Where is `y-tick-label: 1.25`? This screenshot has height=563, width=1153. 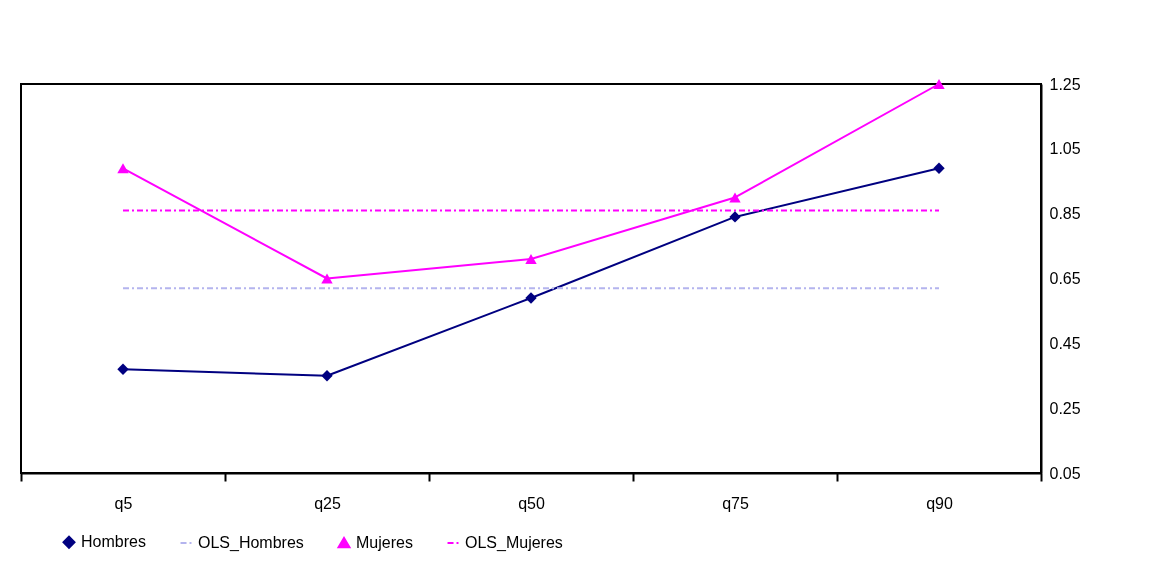 y-tick-label: 1.25 is located at coordinates (1065, 84).